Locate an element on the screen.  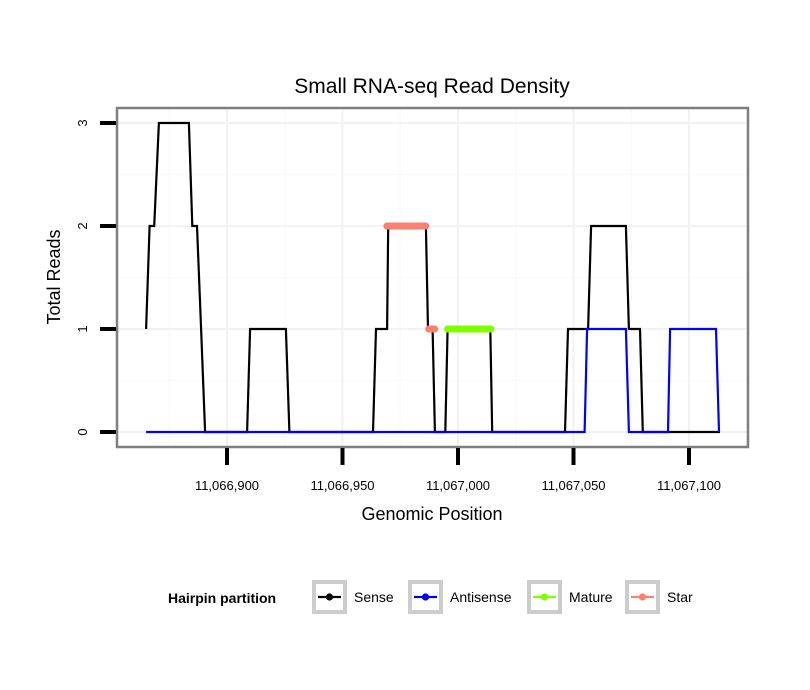
legend-label: Star is located at coordinates (680, 597).